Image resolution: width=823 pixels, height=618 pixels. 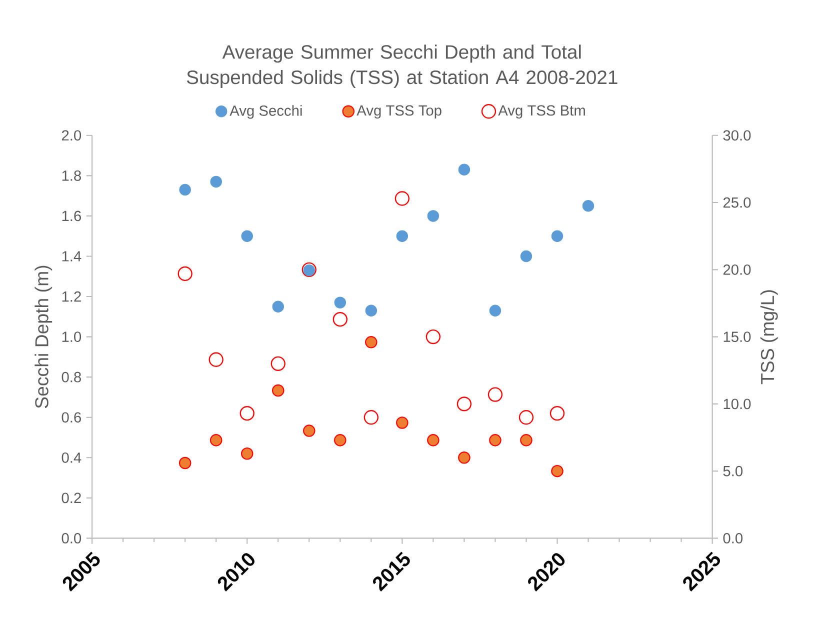 What do you see at coordinates (71, 216) in the screenshot?
I see `y-tick-label: 1.6` at bounding box center [71, 216].